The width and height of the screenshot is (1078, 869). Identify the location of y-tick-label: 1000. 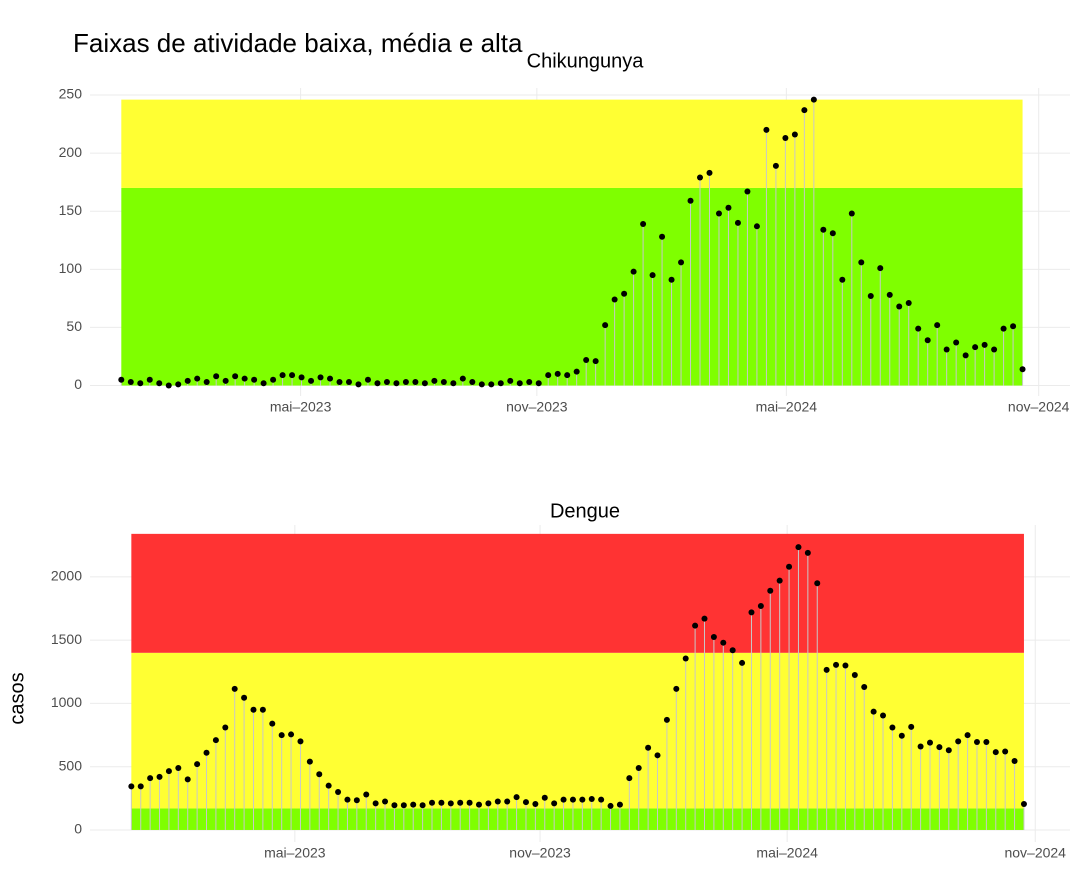
(66, 702).